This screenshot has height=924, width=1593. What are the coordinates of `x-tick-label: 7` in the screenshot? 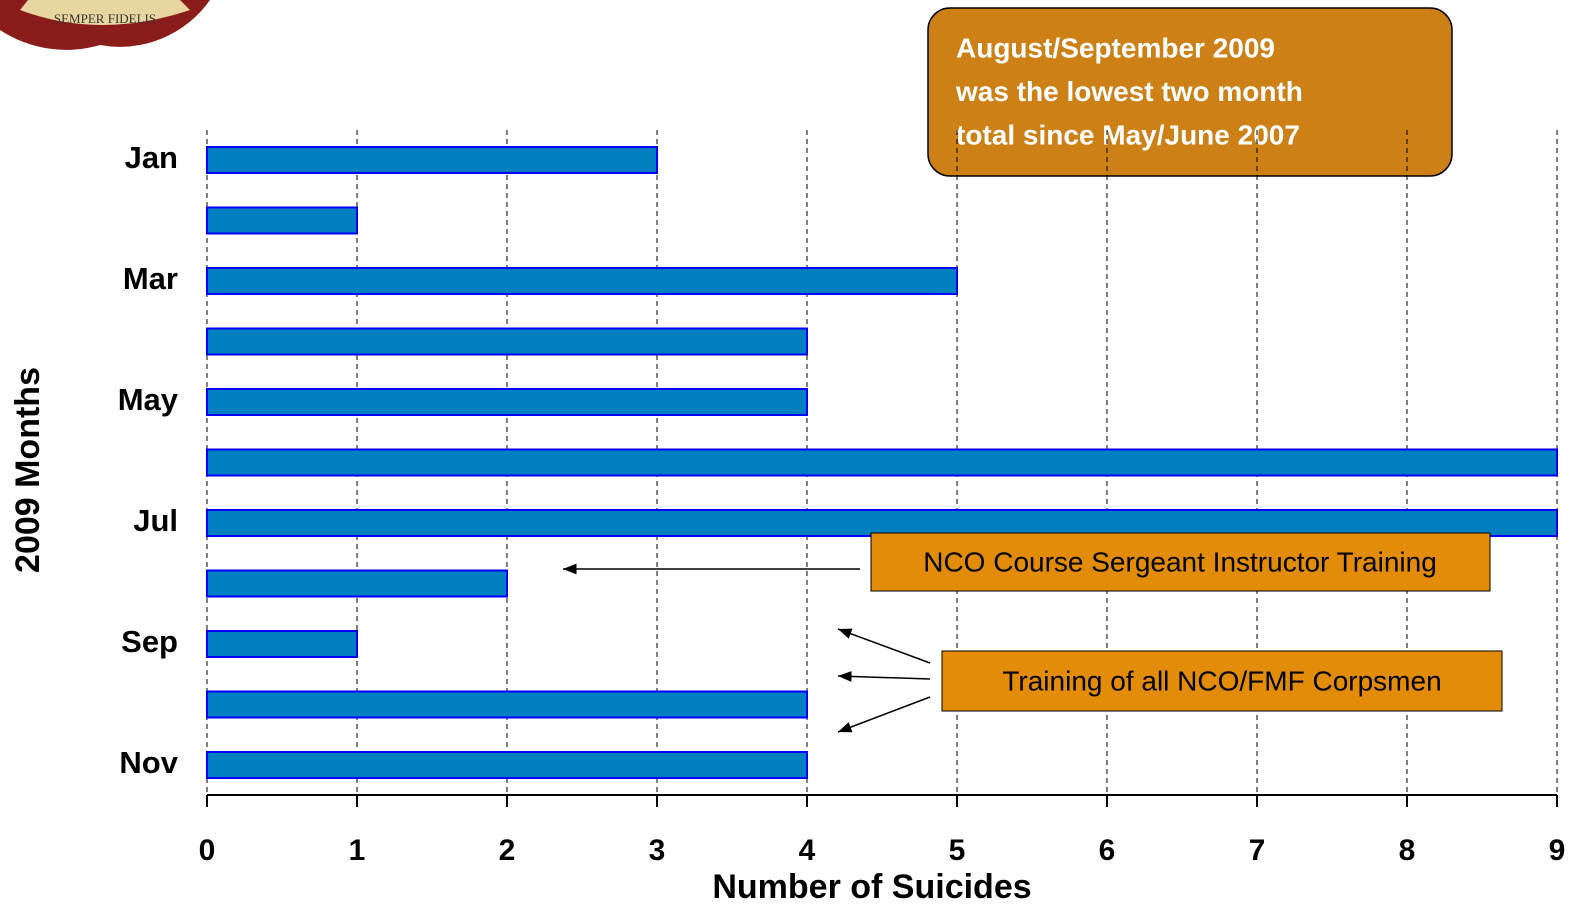 It's located at (1257, 850).